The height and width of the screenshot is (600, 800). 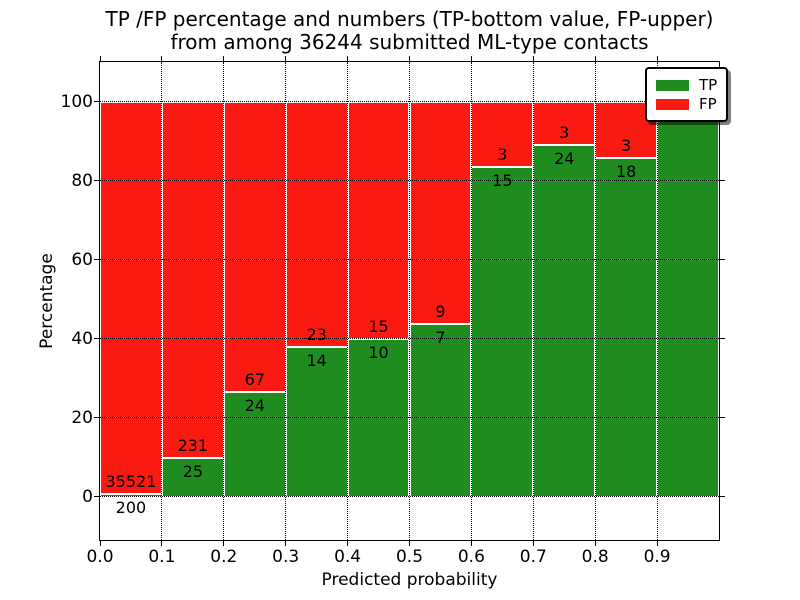 I want to click on y-tick-label: 60, so click(x=82, y=259).